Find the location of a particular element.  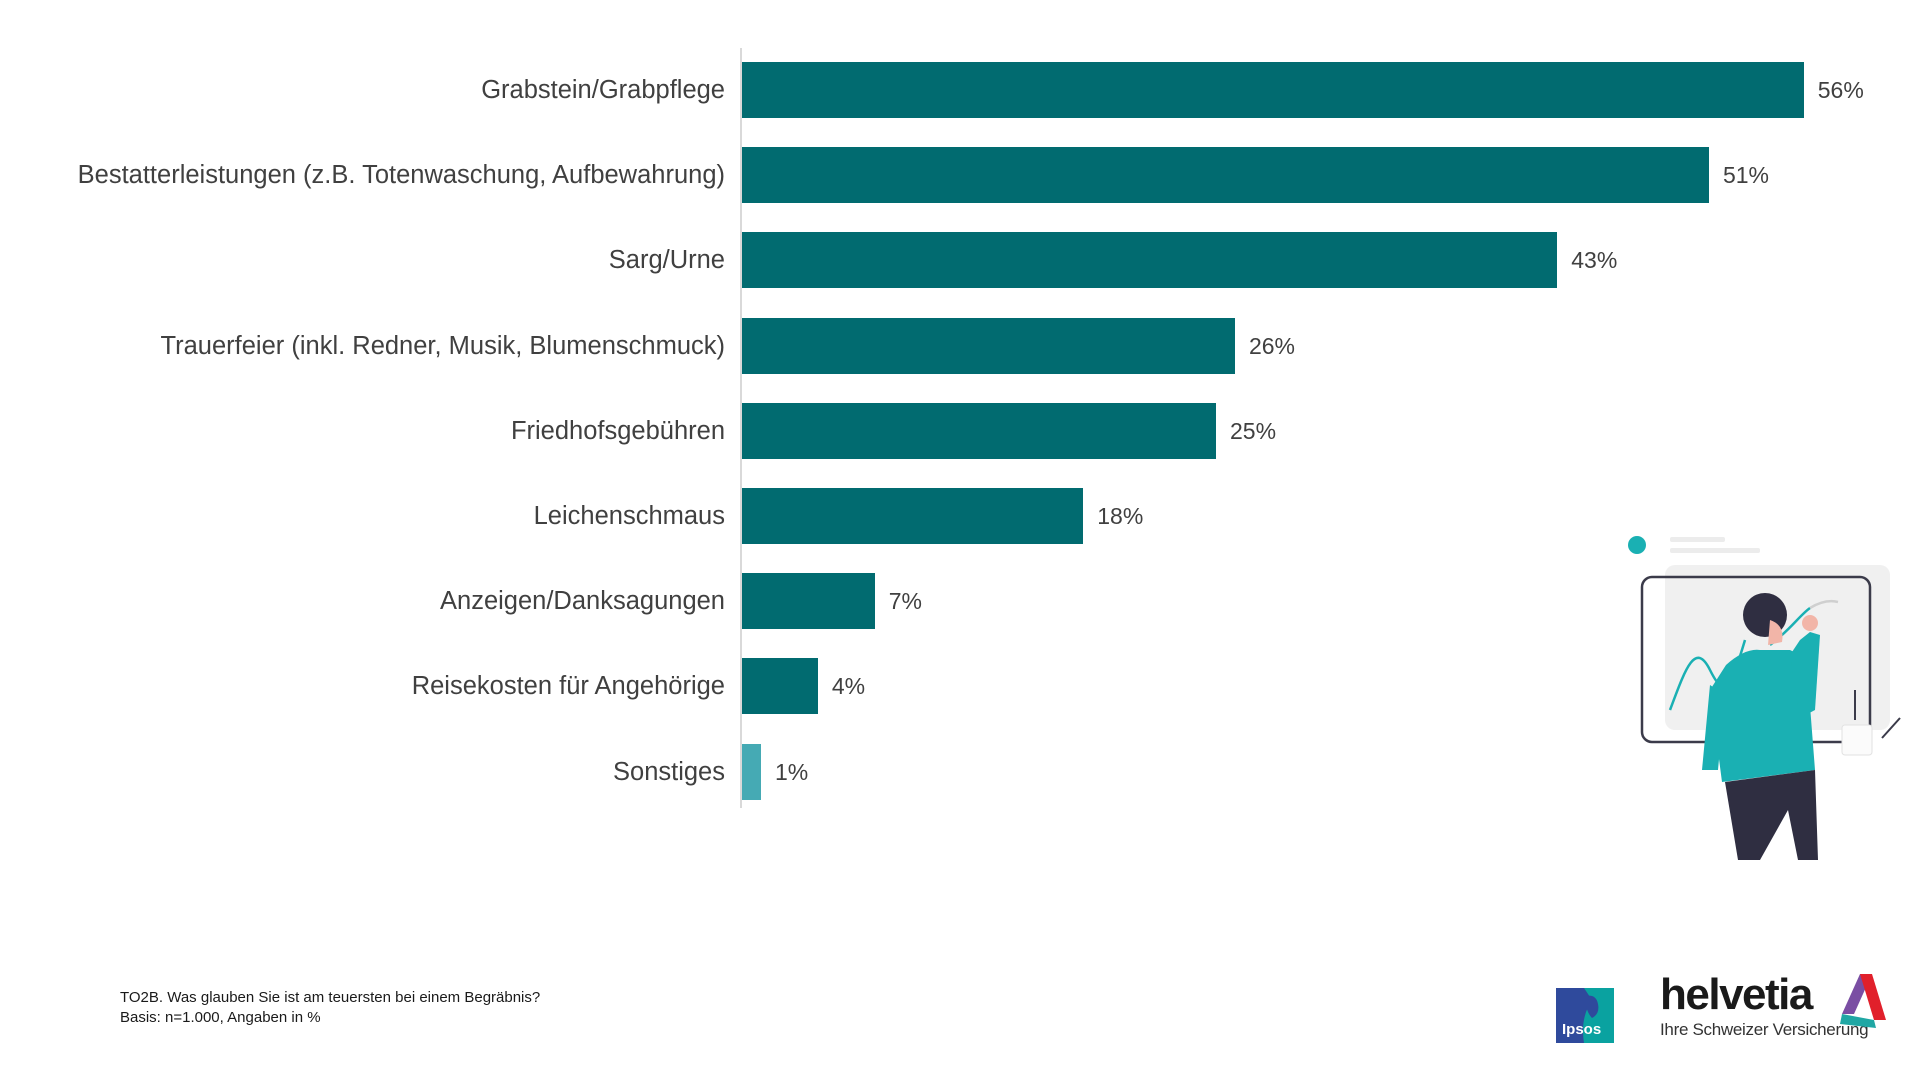

category-label: Grabstein/Grabpflege is located at coordinates (603, 90).